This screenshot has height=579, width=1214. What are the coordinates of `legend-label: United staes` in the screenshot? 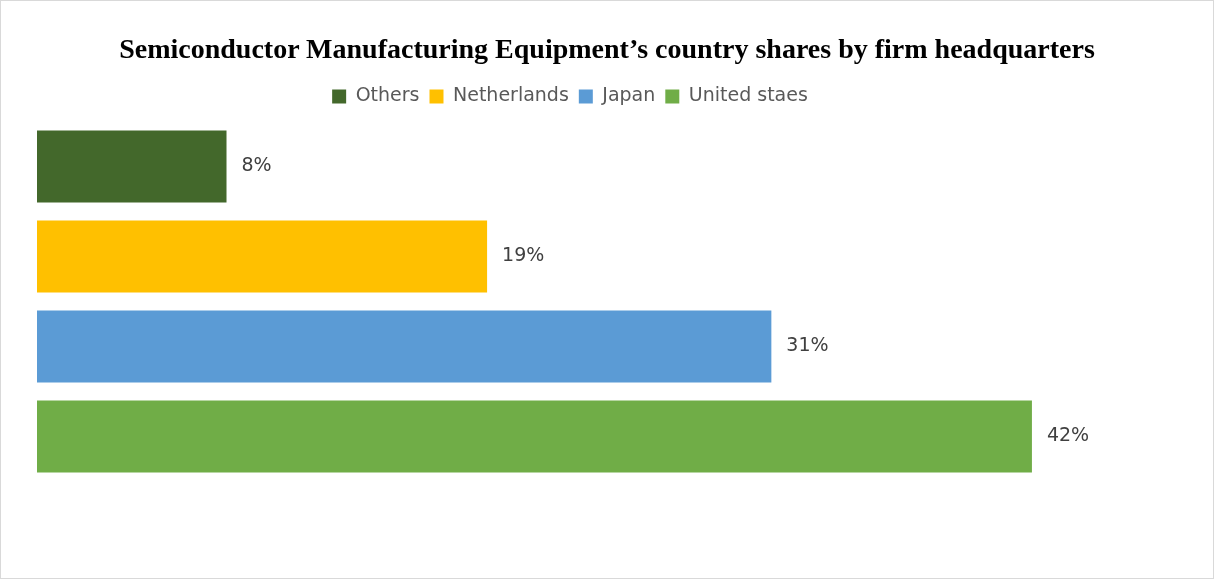 It's located at (748, 94).